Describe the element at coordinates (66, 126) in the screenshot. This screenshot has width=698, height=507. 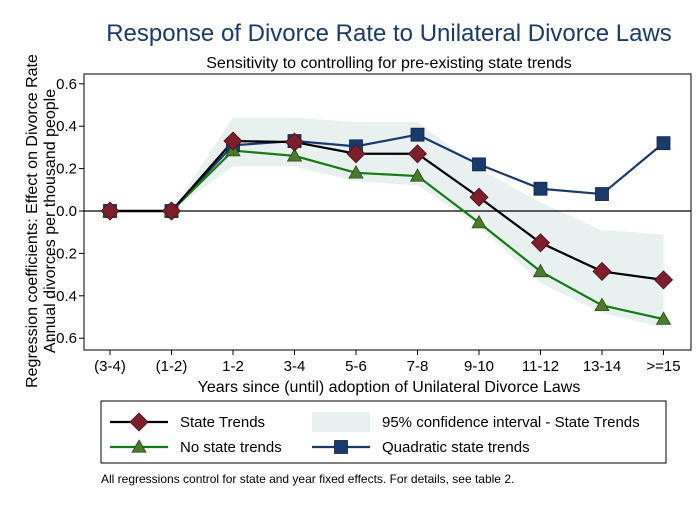
I see `y-tick-label: 0.4` at that location.